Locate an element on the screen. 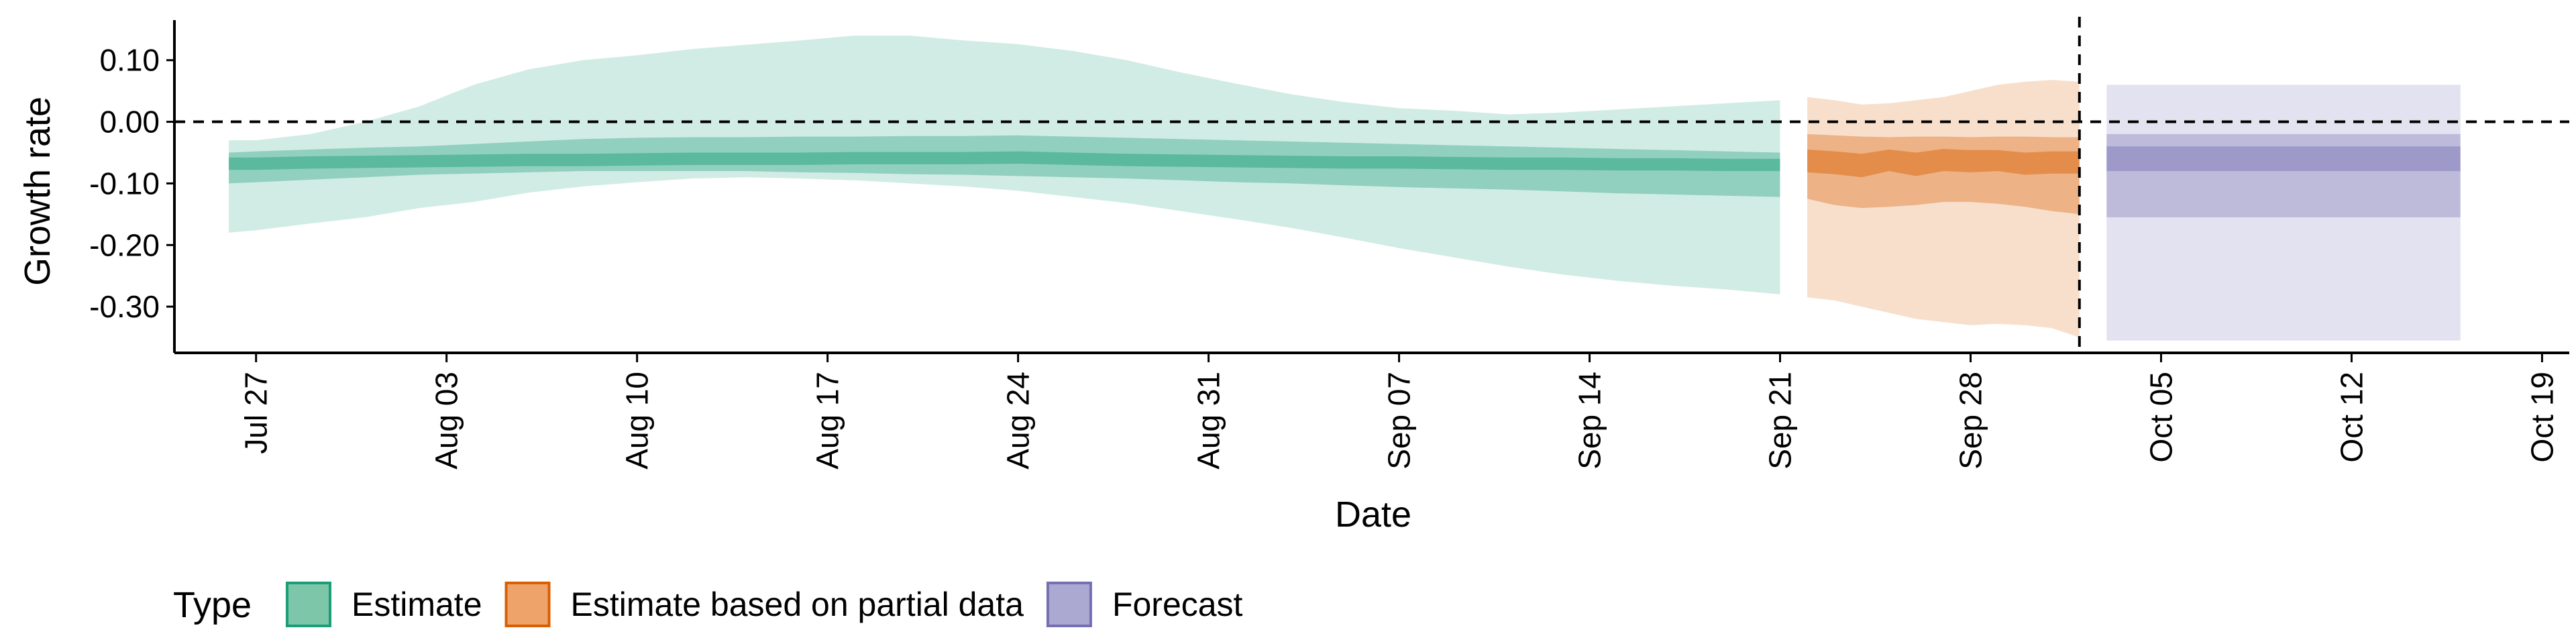 The height and width of the screenshot is (644, 2576). x-tick-label: Sep 07 is located at coordinates (1399, 421).